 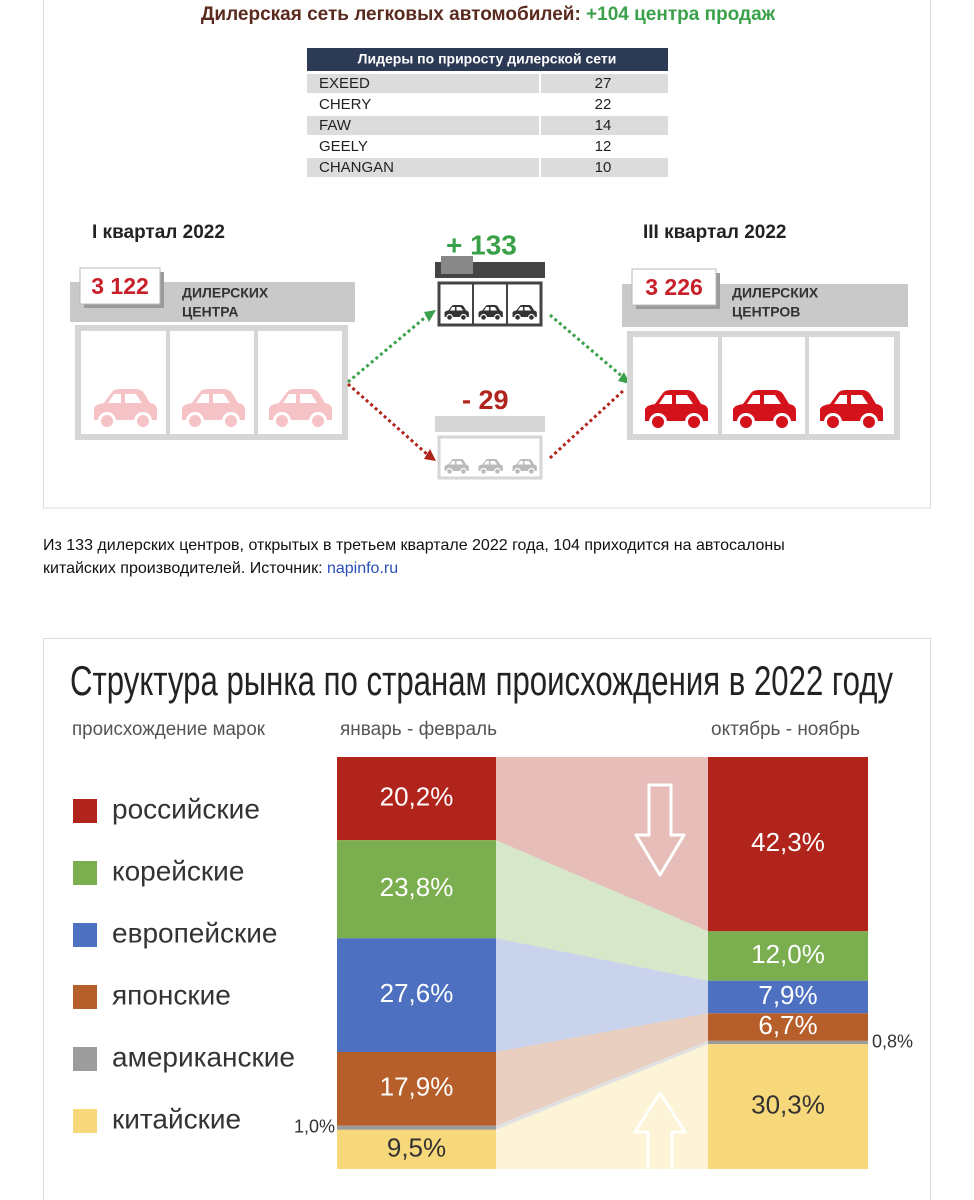 What do you see at coordinates (393, 14) in the screenshot?
I see `title-part: Дилерская сеть легковых автомобилей:` at bounding box center [393, 14].